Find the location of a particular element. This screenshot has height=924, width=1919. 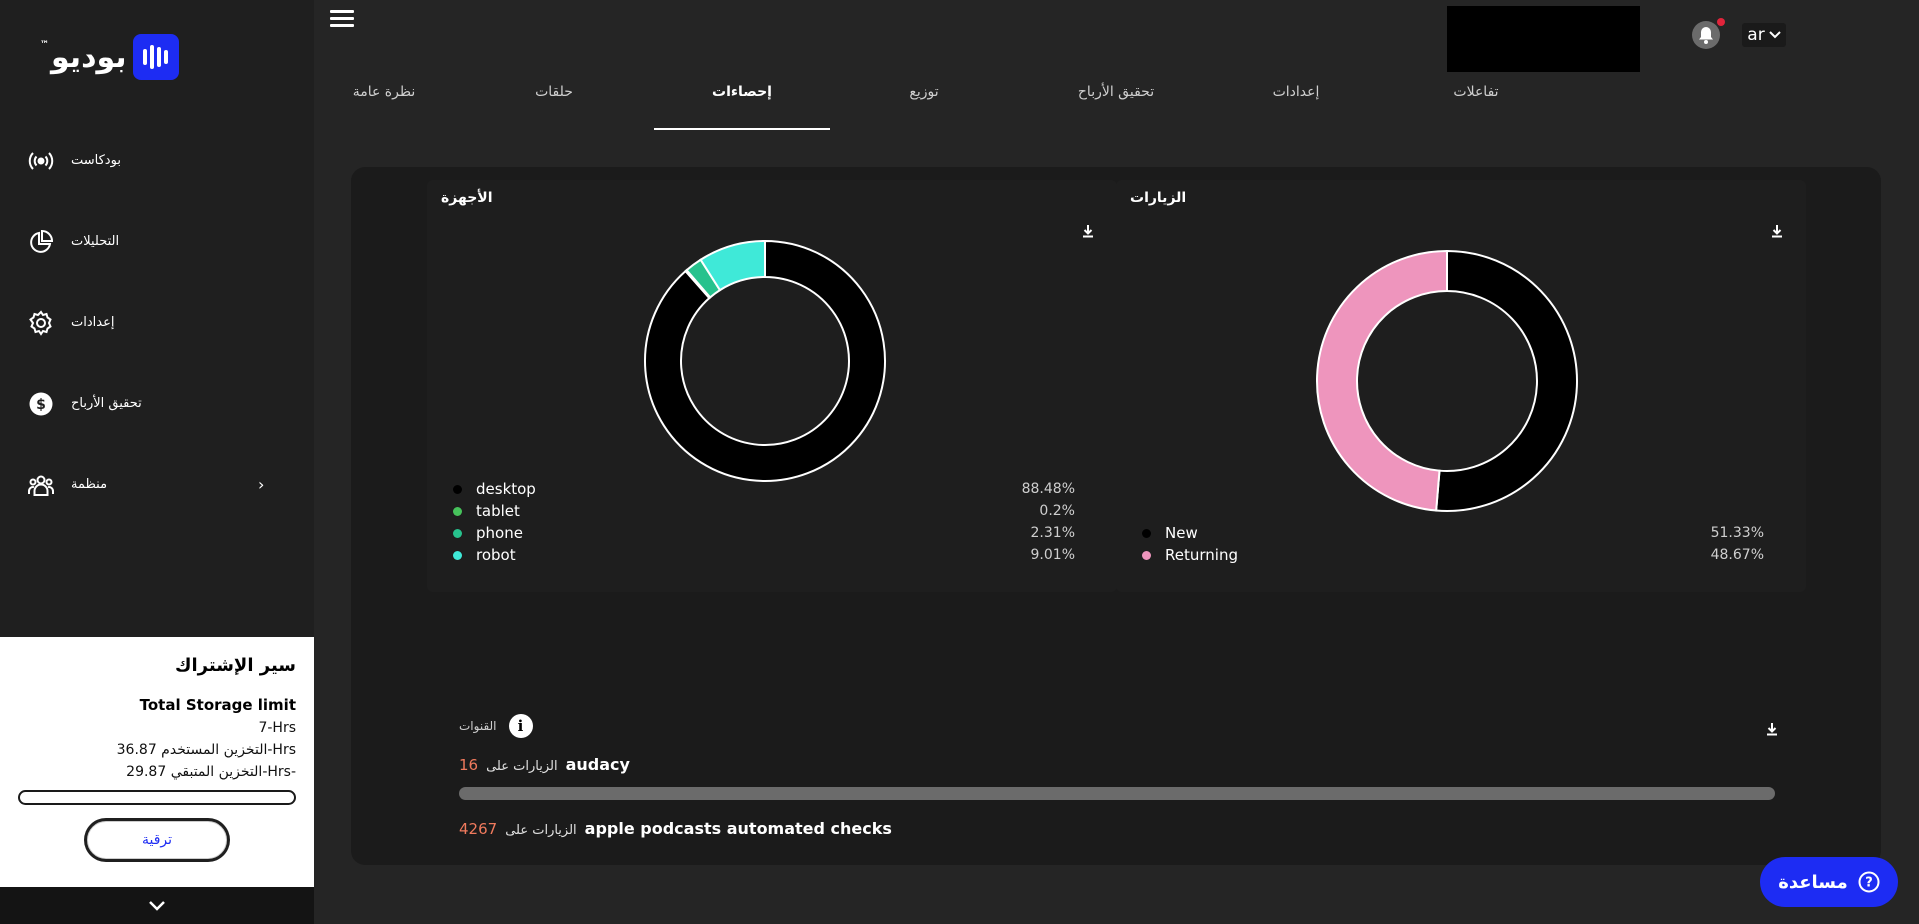

legend-value: 88.48% is located at coordinates (1048, 489).